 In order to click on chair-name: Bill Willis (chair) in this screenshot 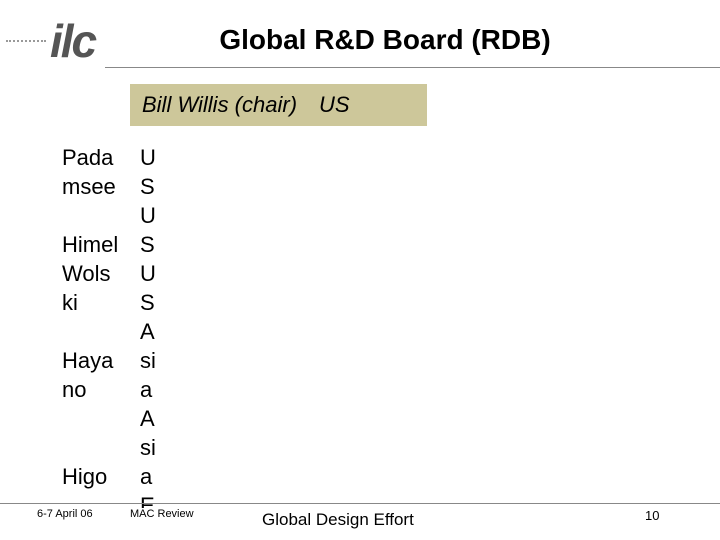, I will do `click(220, 104)`.